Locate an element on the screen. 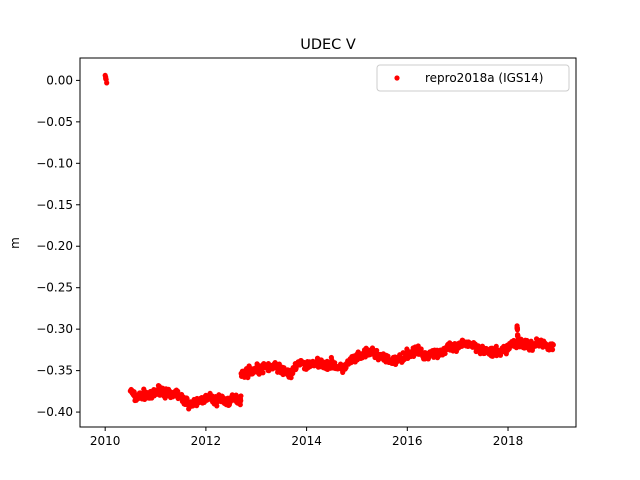  x-tick-label: 2018 is located at coordinates (508, 441).